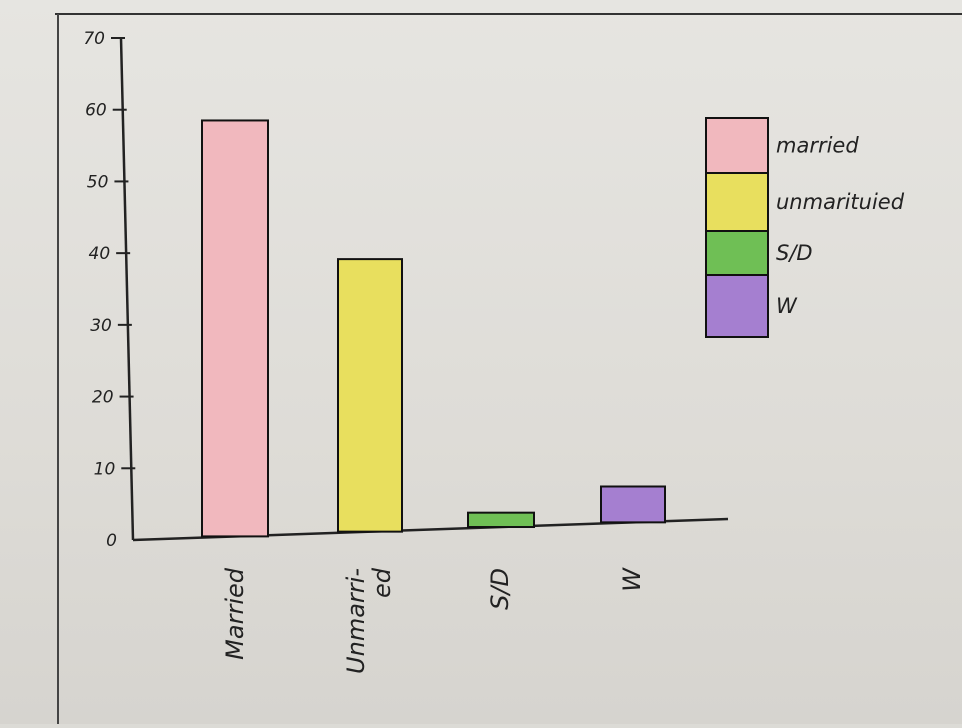  What do you see at coordinates (794, 253) in the screenshot?
I see `legend-label: S/D` at bounding box center [794, 253].